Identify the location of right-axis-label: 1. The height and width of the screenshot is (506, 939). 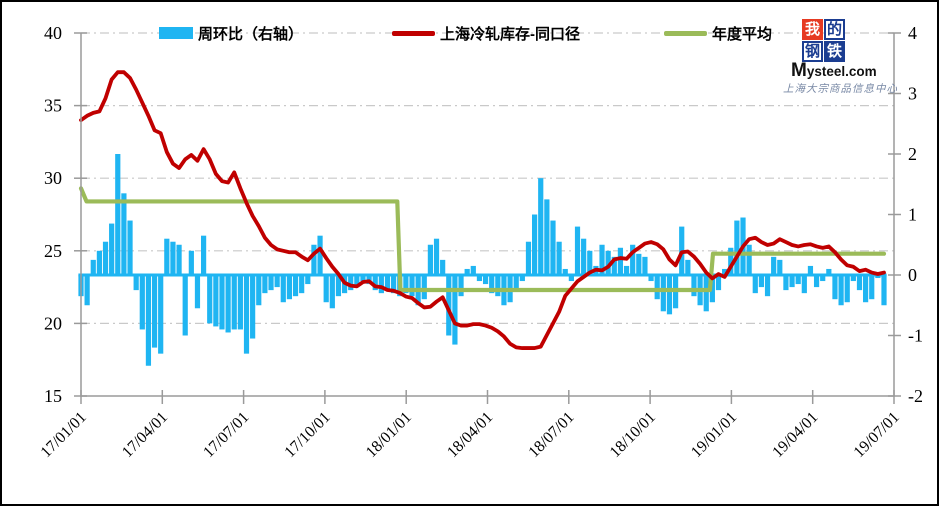
(912, 215).